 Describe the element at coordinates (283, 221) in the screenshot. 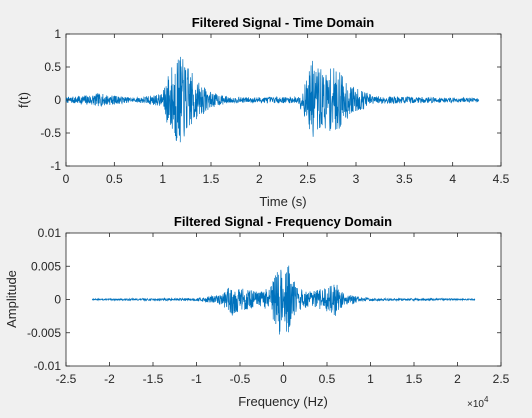

I see `frequency-domain-title: Filtered Signal - Frequency Domain` at that location.